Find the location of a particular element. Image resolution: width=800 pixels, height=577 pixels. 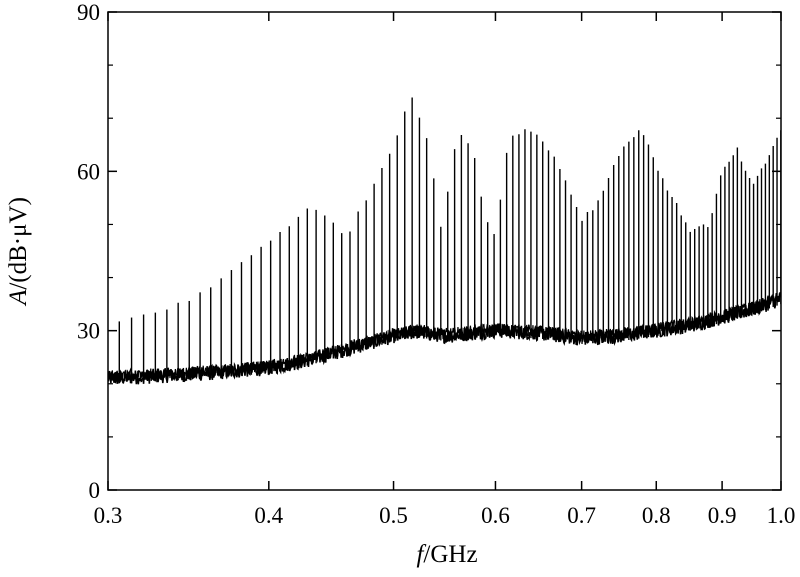

x-tick-label: 0.3 is located at coordinates (108, 515).